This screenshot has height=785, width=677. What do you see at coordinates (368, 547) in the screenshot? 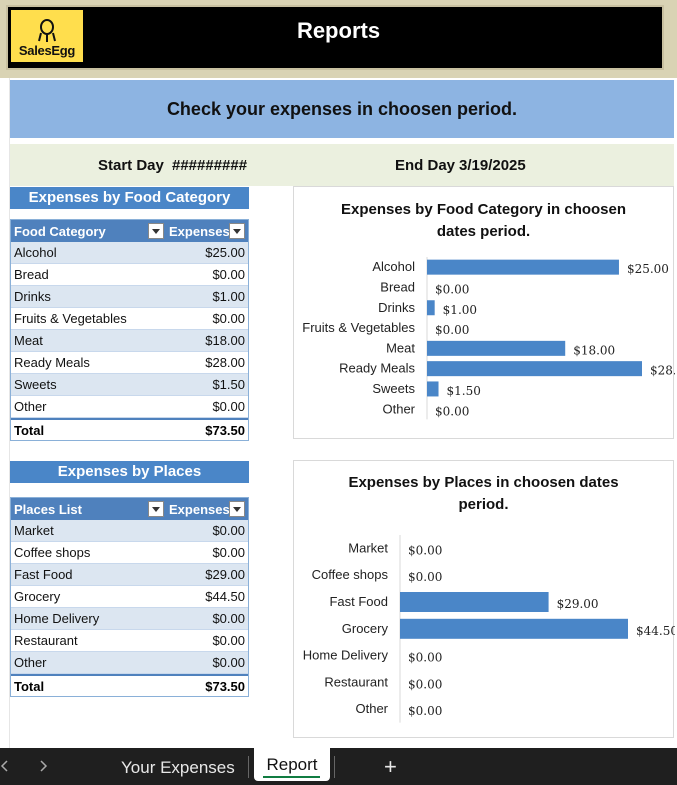
I see `category-tick-label: Market` at bounding box center [368, 547].